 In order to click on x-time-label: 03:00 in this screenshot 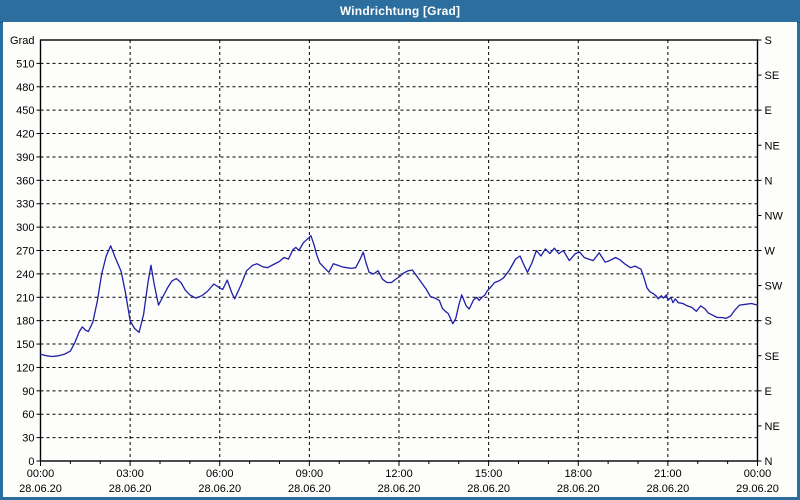, I will do `click(130, 474)`.